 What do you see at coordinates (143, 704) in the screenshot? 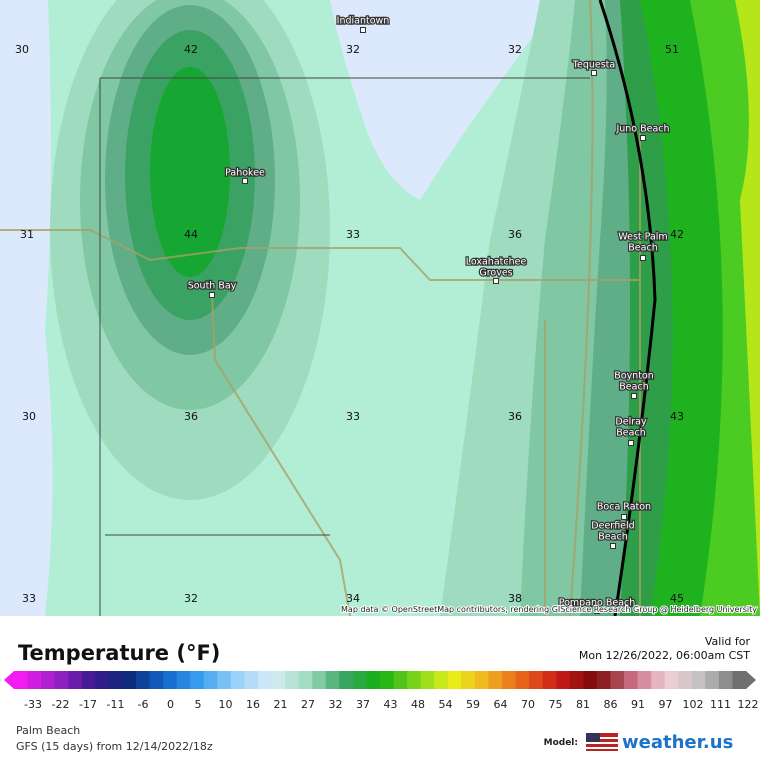
I see `scale-tick: -6` at bounding box center [143, 704].